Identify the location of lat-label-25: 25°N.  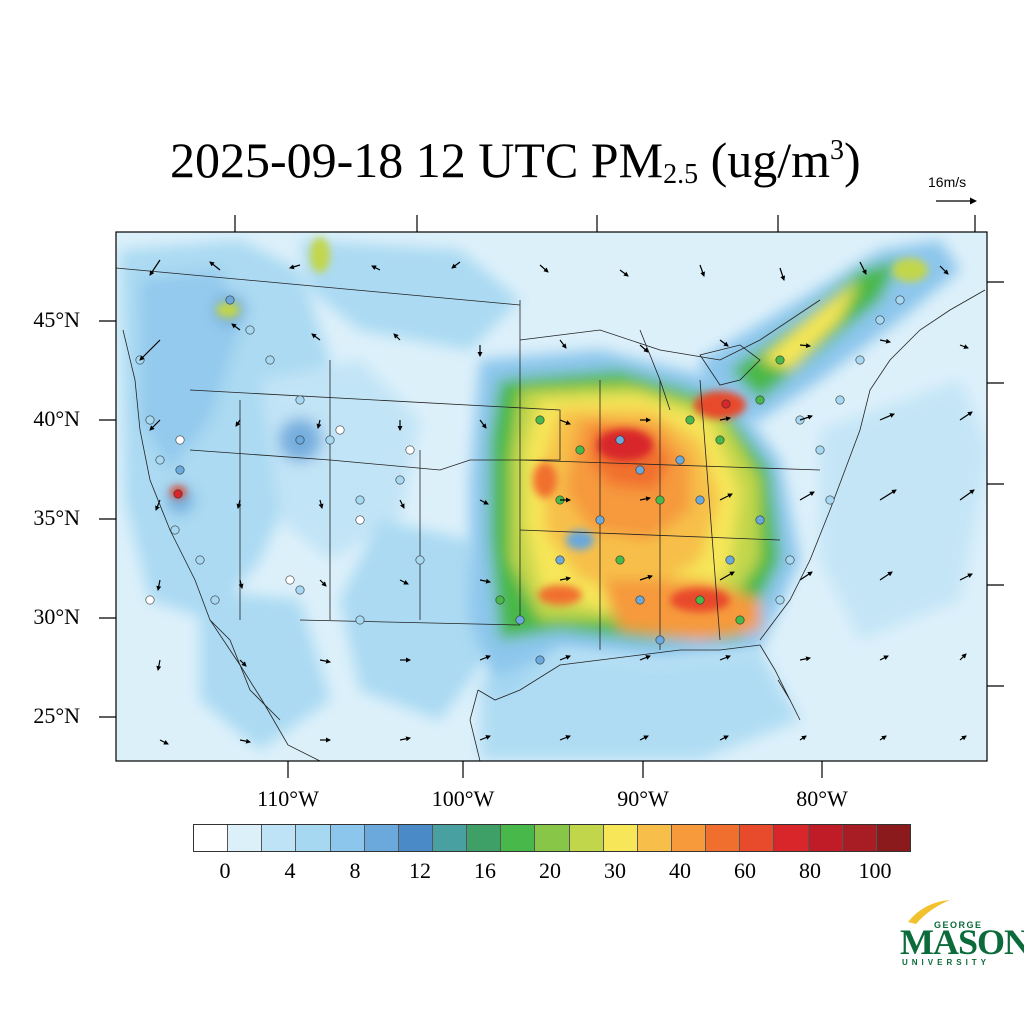
(56, 715).